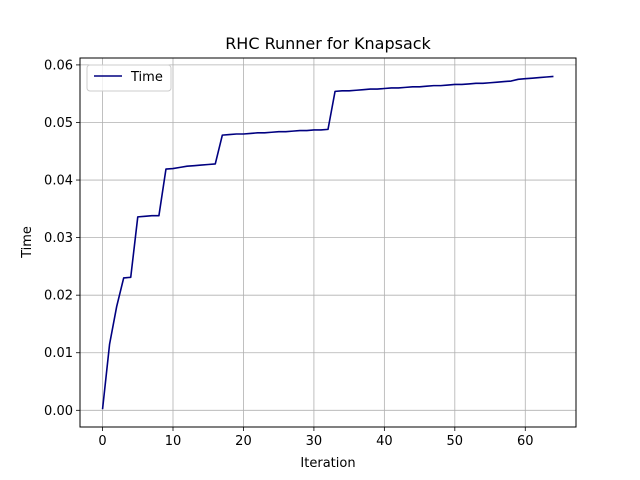 The height and width of the screenshot is (480, 640). I want to click on legend-box, so click(129, 78).